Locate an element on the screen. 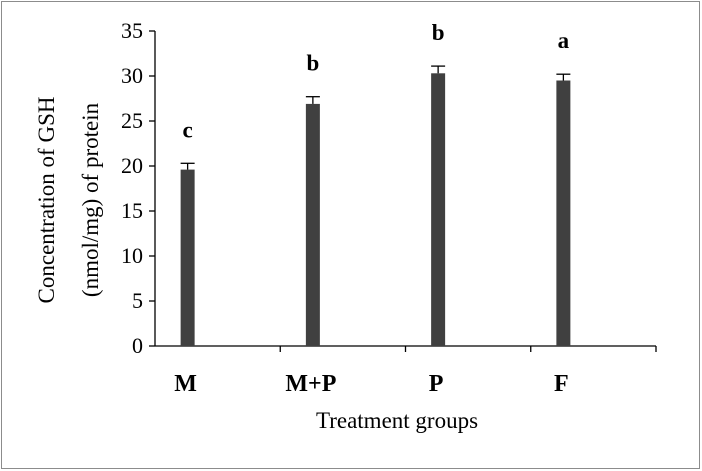 The height and width of the screenshot is (471, 702). y-tick-label: 5 is located at coordinates (137, 300).